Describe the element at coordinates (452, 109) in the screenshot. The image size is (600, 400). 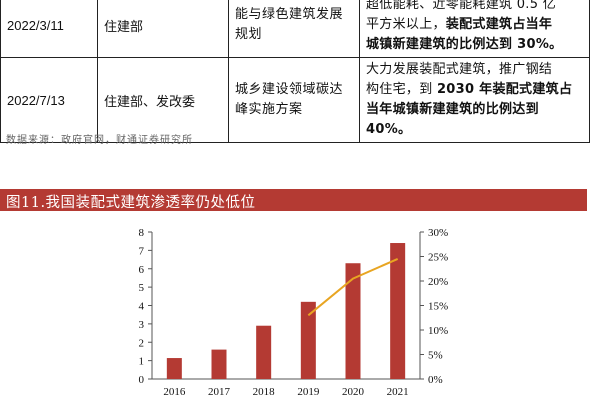
I see `bold-text: 当年城镇新建建筑的比例达到` at that location.